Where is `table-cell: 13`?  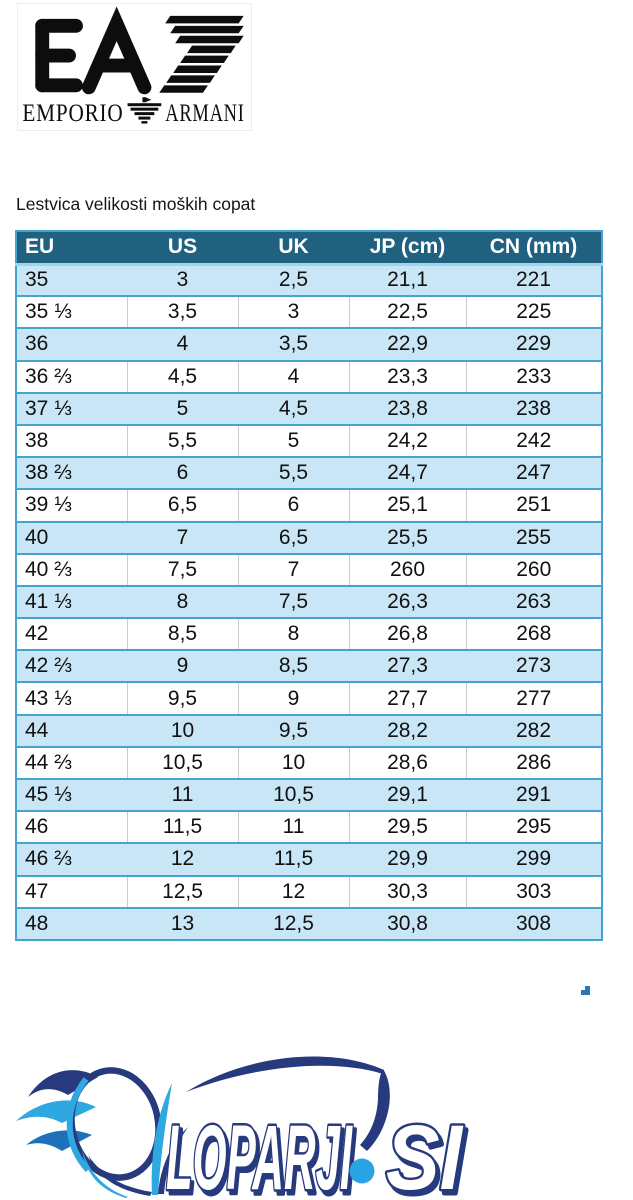 table-cell: 13 is located at coordinates (182, 923).